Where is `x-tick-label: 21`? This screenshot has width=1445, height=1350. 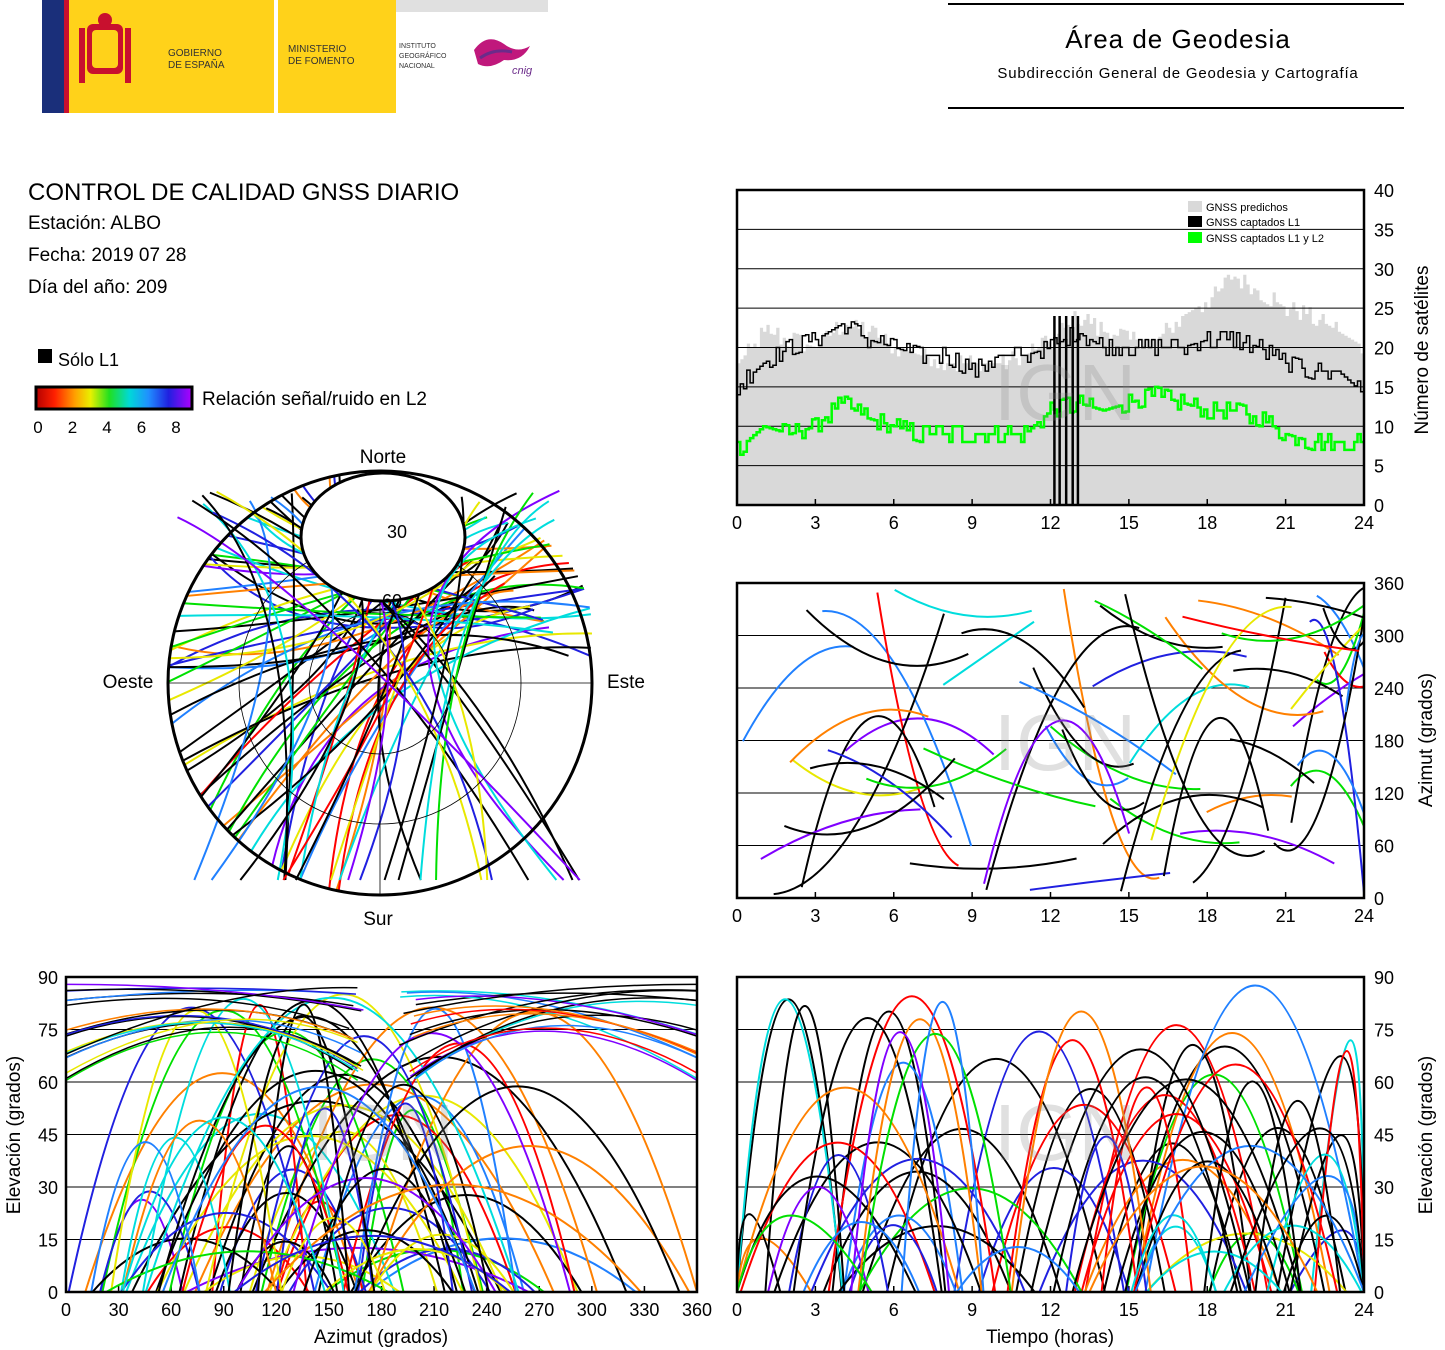
x-tick-label: 21 is located at coordinates (1286, 916).